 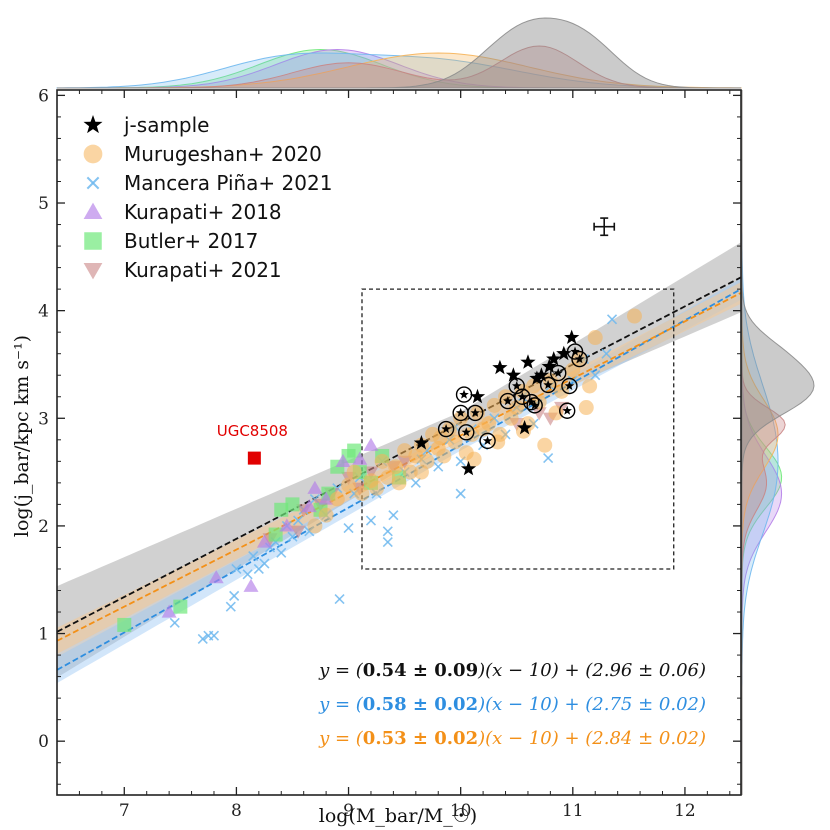 I want to click on equation-murugeshan-slope: 0.53 ± 0.02, so click(x=420, y=738).